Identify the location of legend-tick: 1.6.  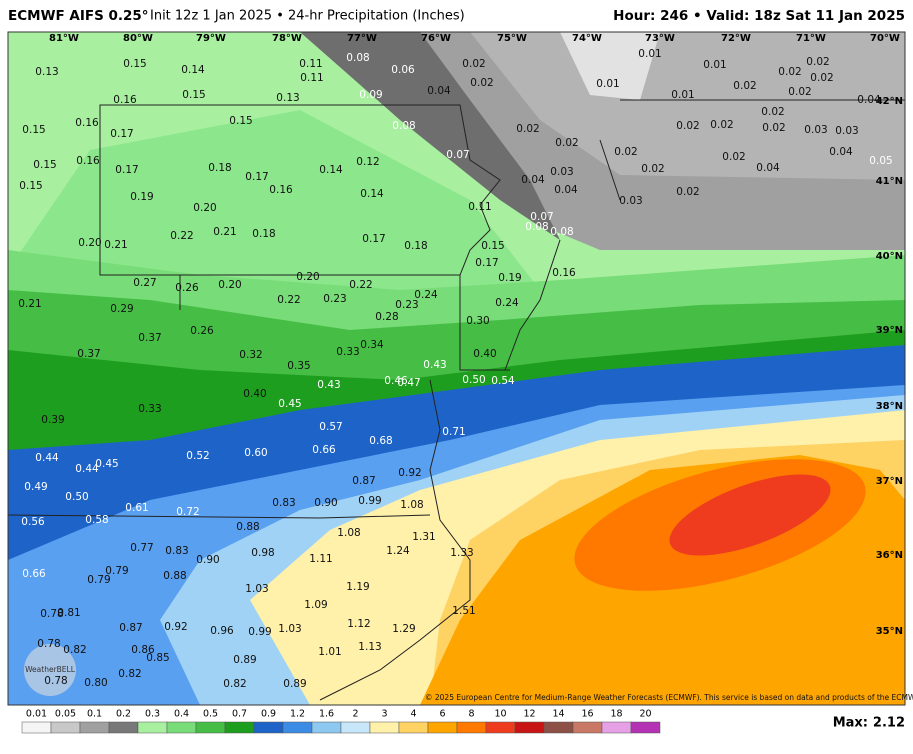
(326, 714).